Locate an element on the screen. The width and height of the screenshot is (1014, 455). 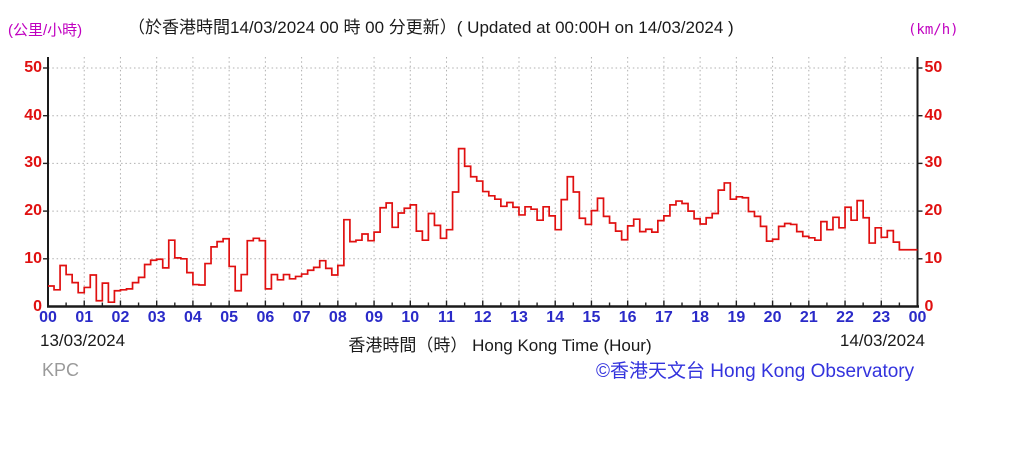
copyright-notice: ©香港天文台 Hong Kong Observatory is located at coordinates (755, 371).